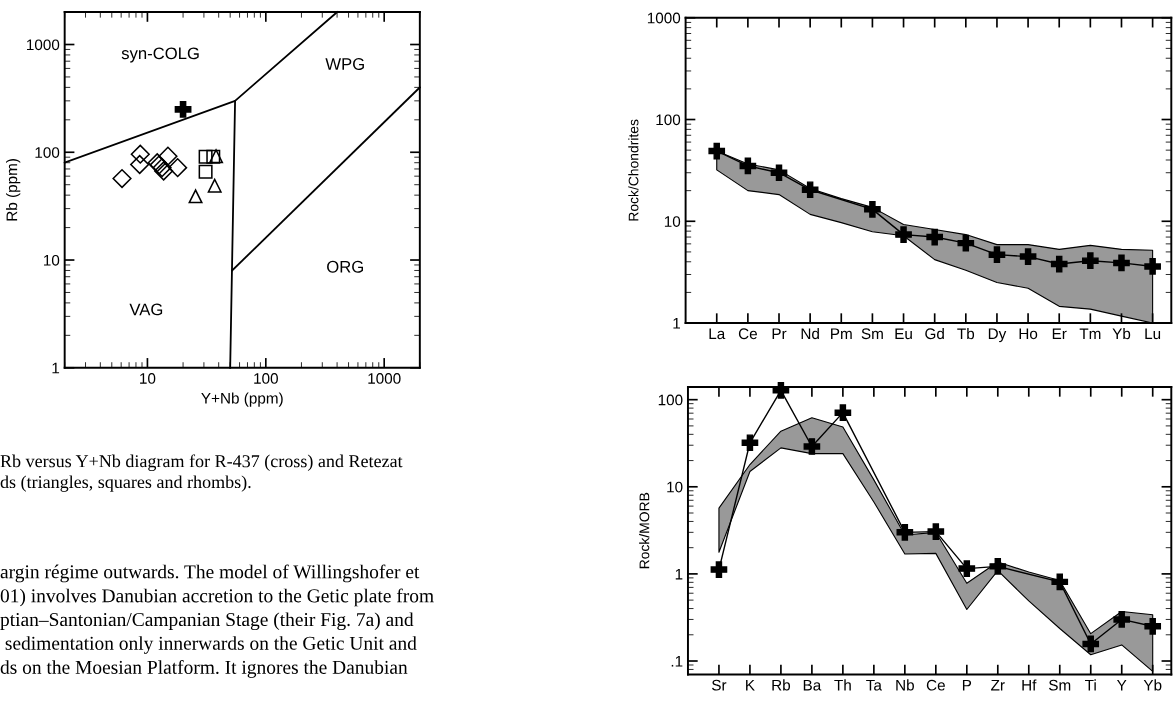  Describe the element at coordinates (966, 333) in the screenshot. I see `x-tick-label: Tb` at that location.